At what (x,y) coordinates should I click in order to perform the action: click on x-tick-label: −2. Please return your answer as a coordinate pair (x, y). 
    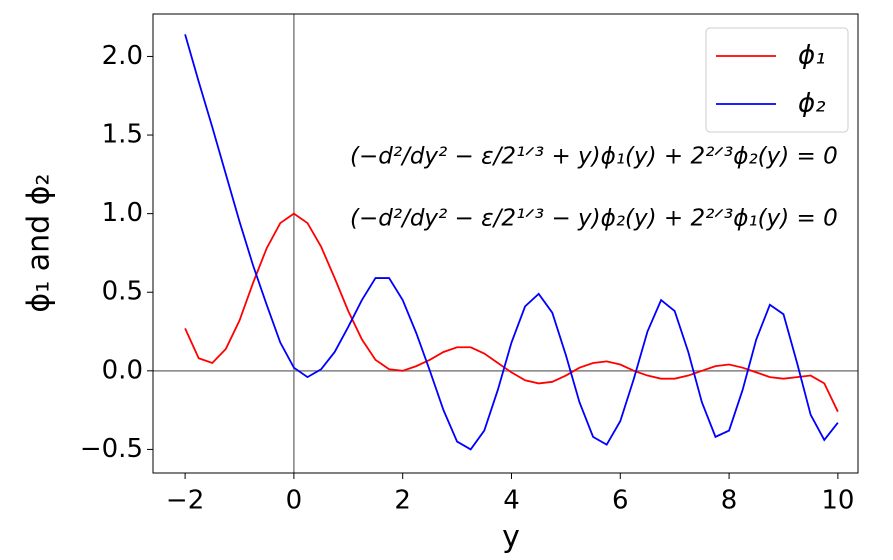
    Looking at the image, I should click on (185, 501).